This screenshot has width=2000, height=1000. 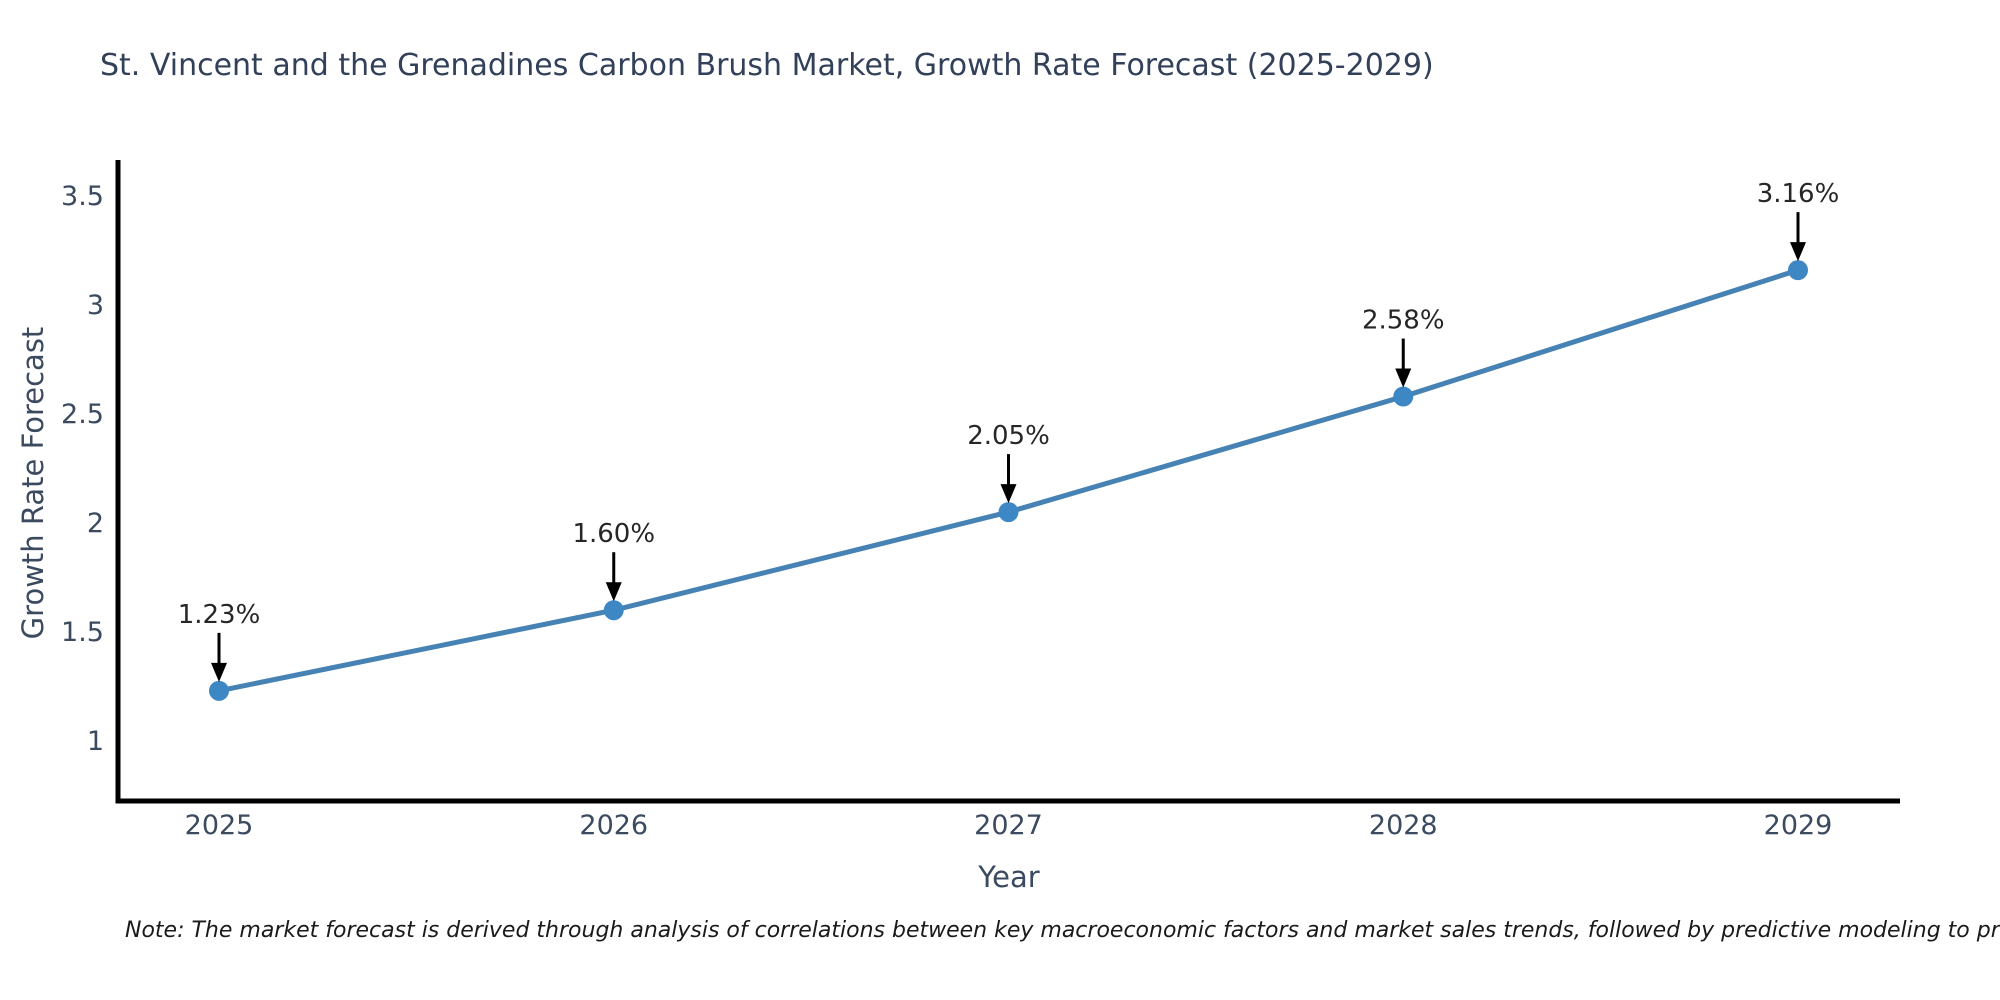 I want to click on point-annotation-label: 3.16%, so click(x=1798, y=194).